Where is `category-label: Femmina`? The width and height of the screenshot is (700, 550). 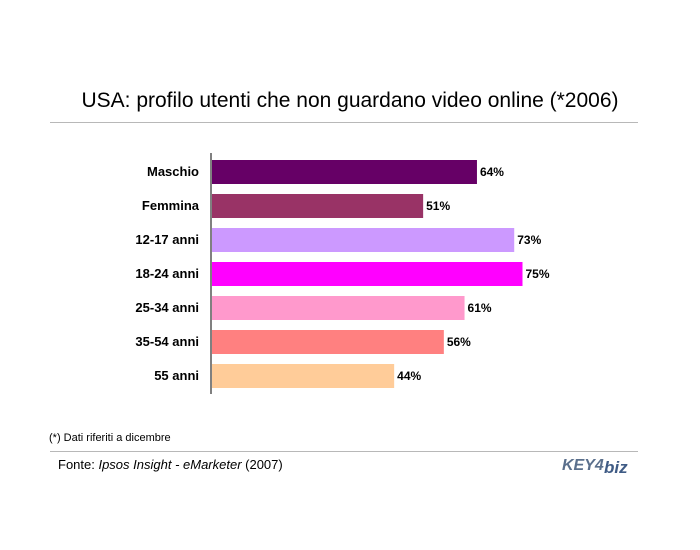
category-label: Femmina is located at coordinates (171, 205).